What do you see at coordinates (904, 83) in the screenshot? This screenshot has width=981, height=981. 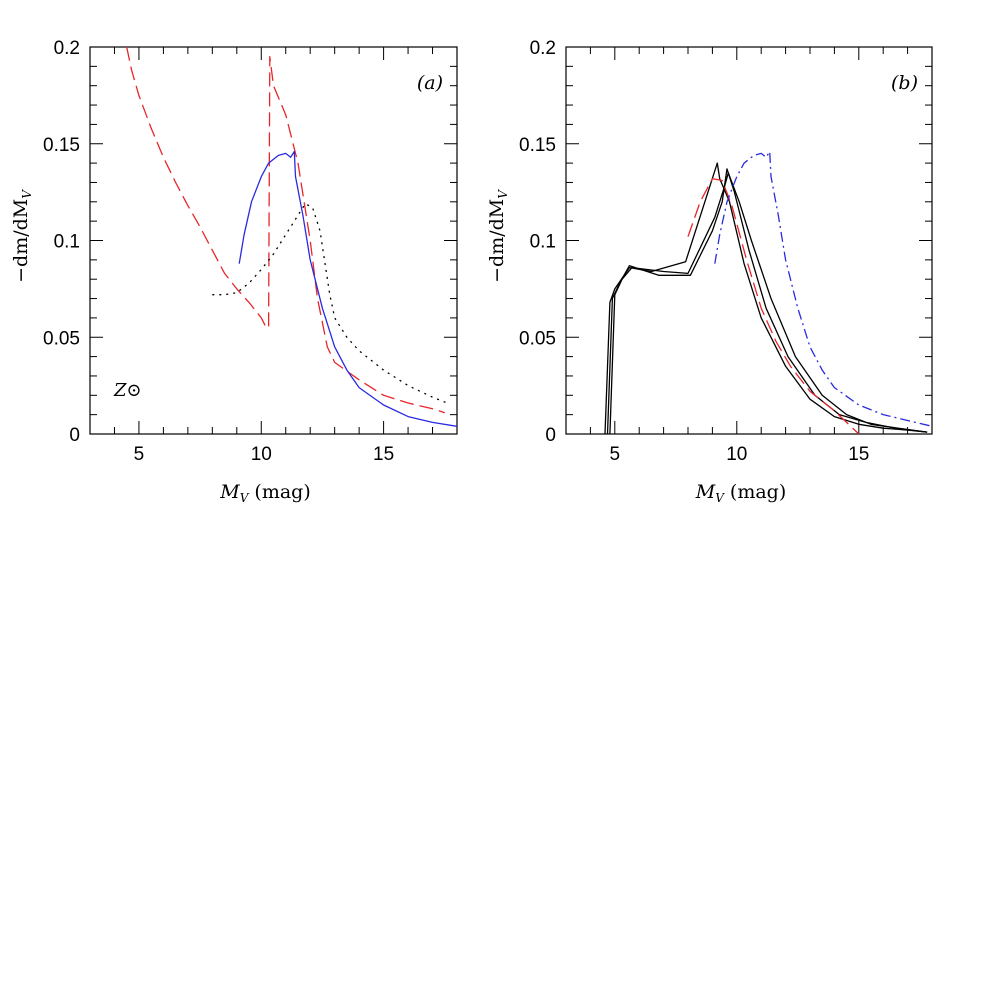 I see `panel-label: (b)` at bounding box center [904, 83].